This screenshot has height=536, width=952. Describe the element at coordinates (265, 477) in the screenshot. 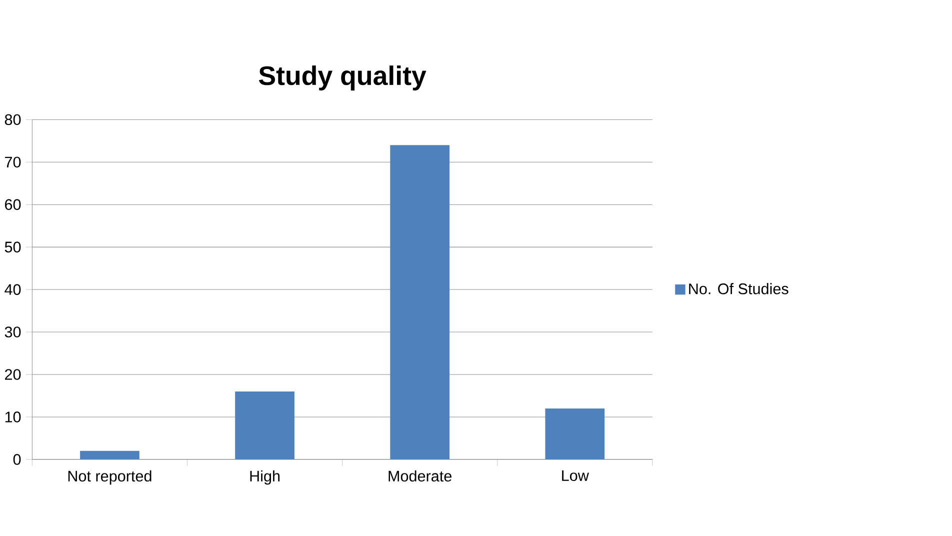

I see `x-tick-label: High` at that location.